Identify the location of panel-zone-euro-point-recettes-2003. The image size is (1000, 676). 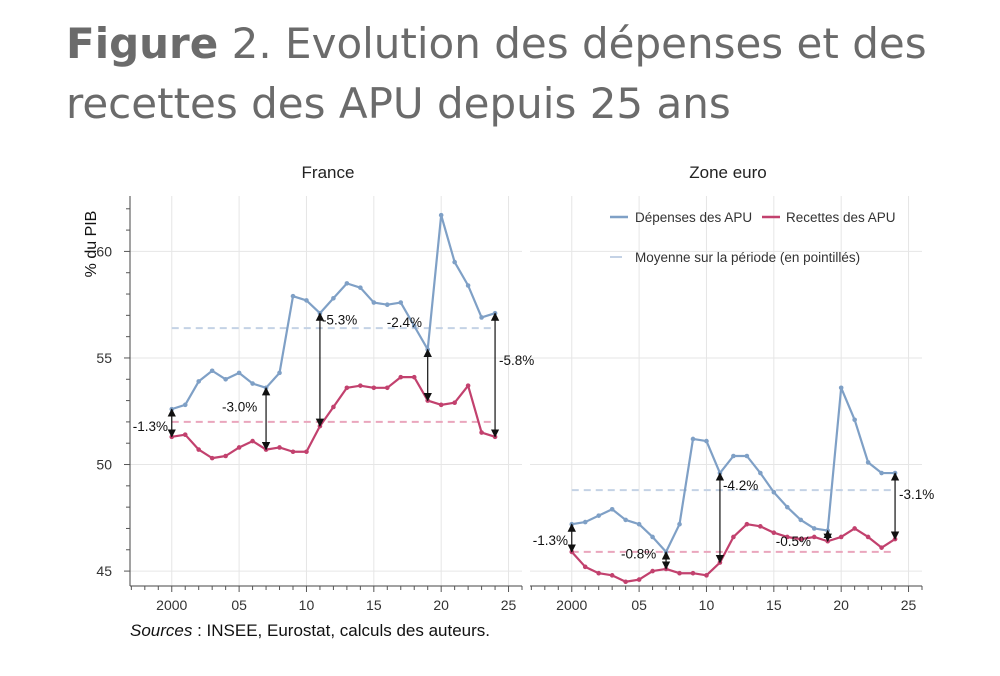
(612, 575).